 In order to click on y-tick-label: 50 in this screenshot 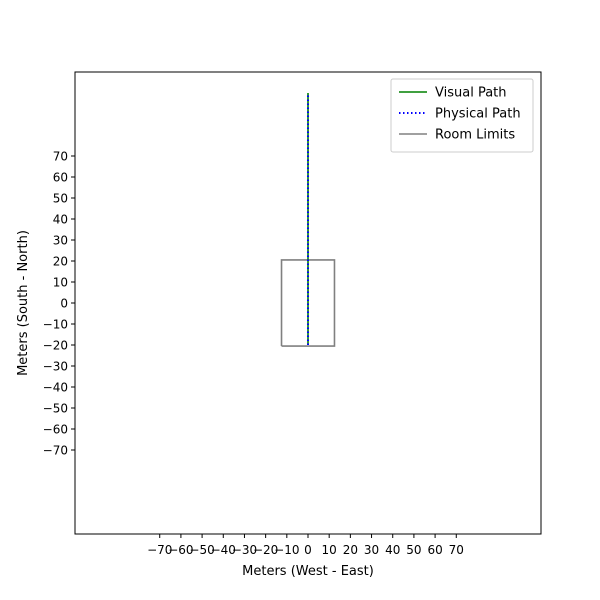, I will do `click(60, 199)`.